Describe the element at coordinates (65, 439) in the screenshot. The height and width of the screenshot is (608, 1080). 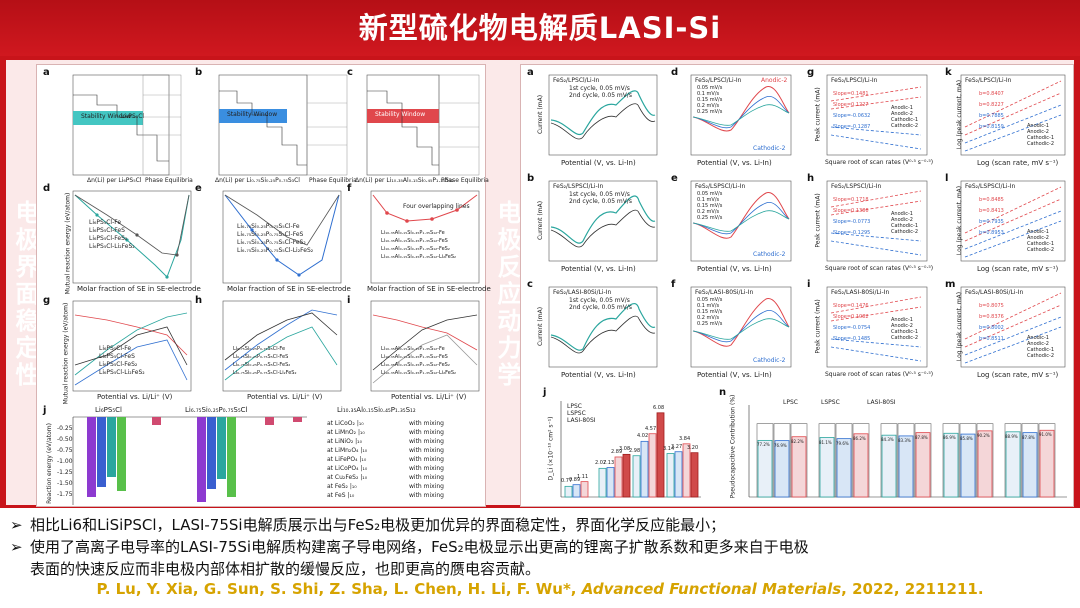
I see `left-j-ytick-1: -0.50` at that location.